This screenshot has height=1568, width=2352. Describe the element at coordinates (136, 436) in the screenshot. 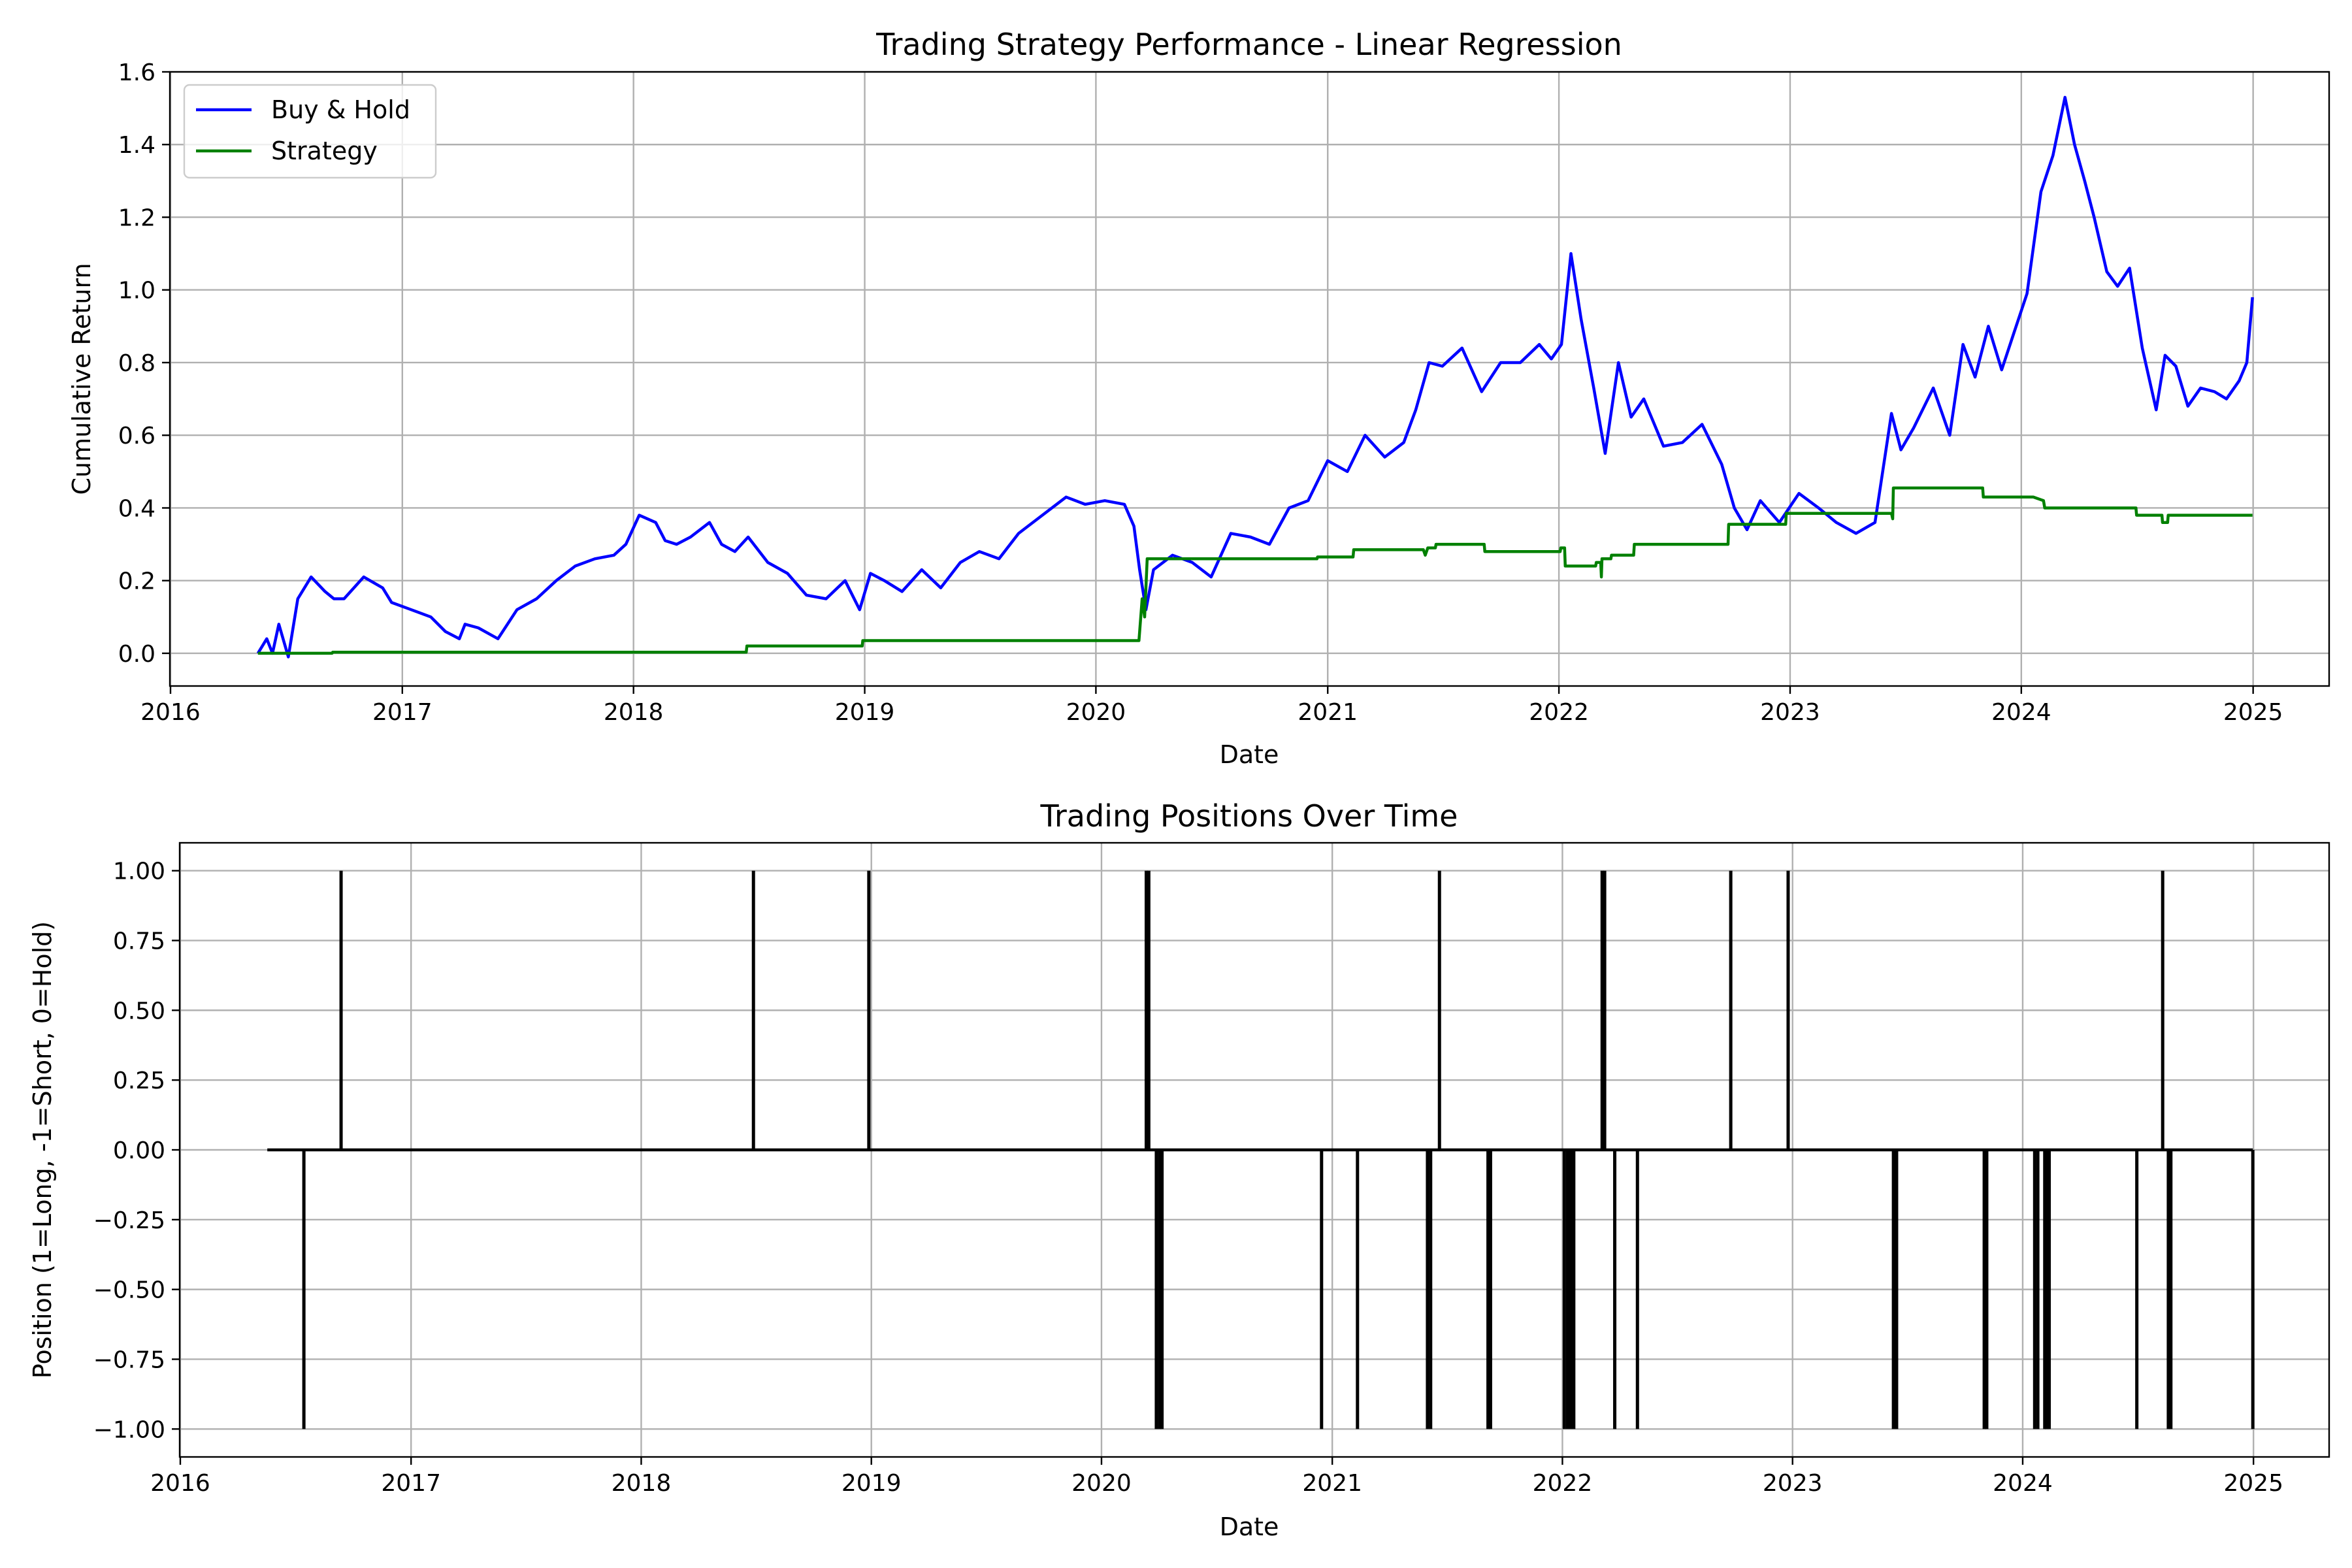

I see `performance-y-tick-label: 0.6` at that location.